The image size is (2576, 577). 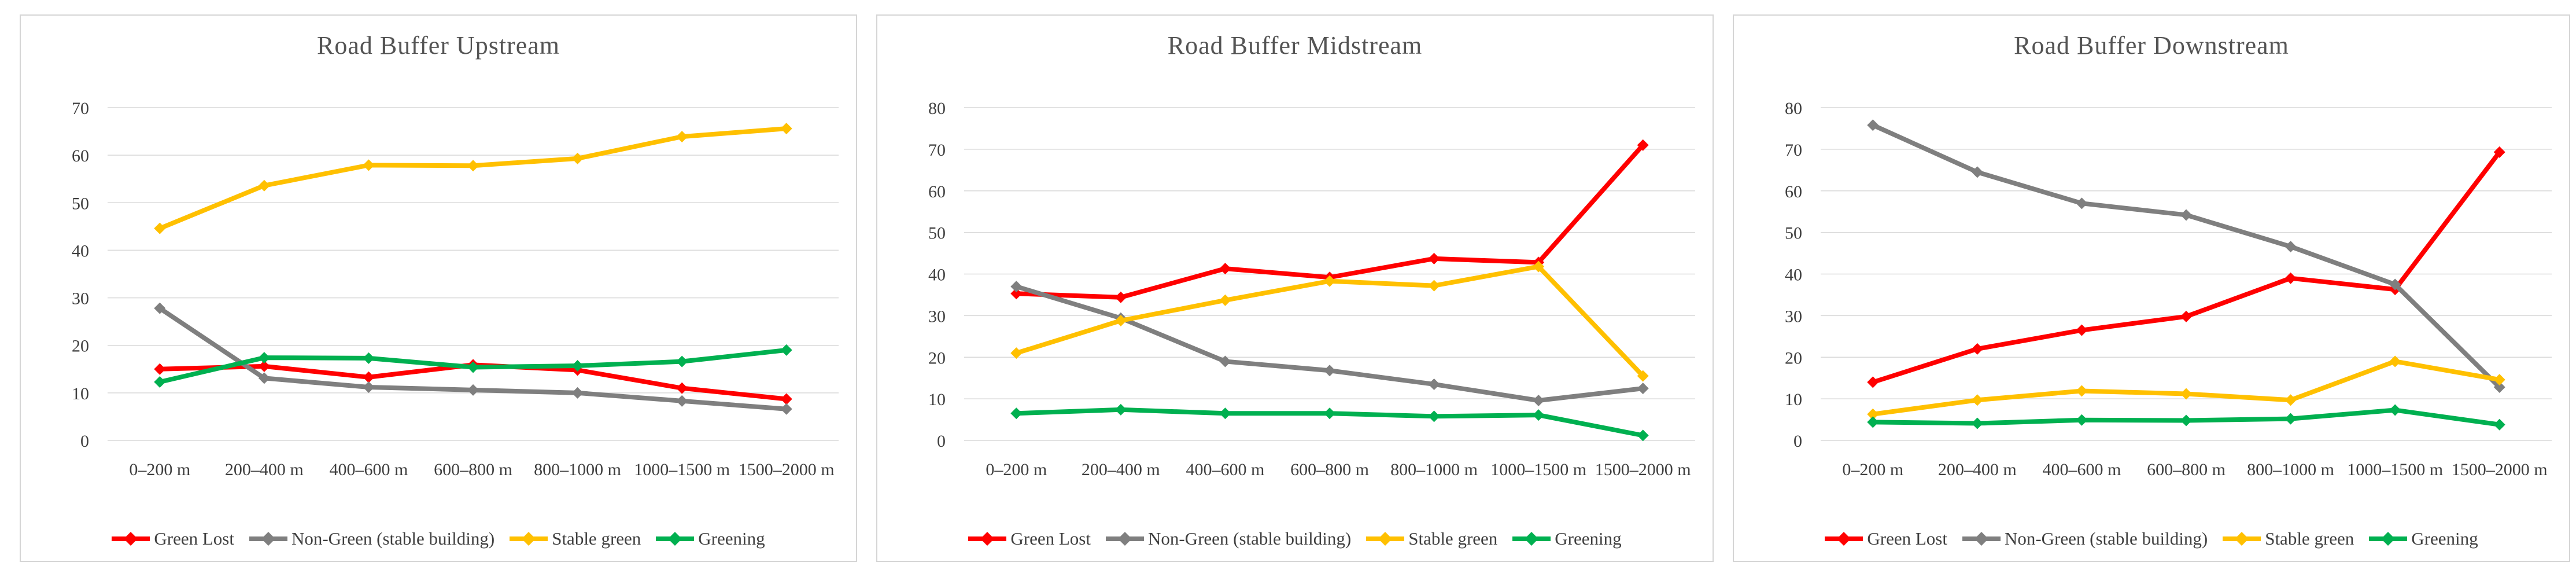 What do you see at coordinates (2151, 45) in the screenshot?
I see `chart-title: Road Buffer Downstream` at bounding box center [2151, 45].